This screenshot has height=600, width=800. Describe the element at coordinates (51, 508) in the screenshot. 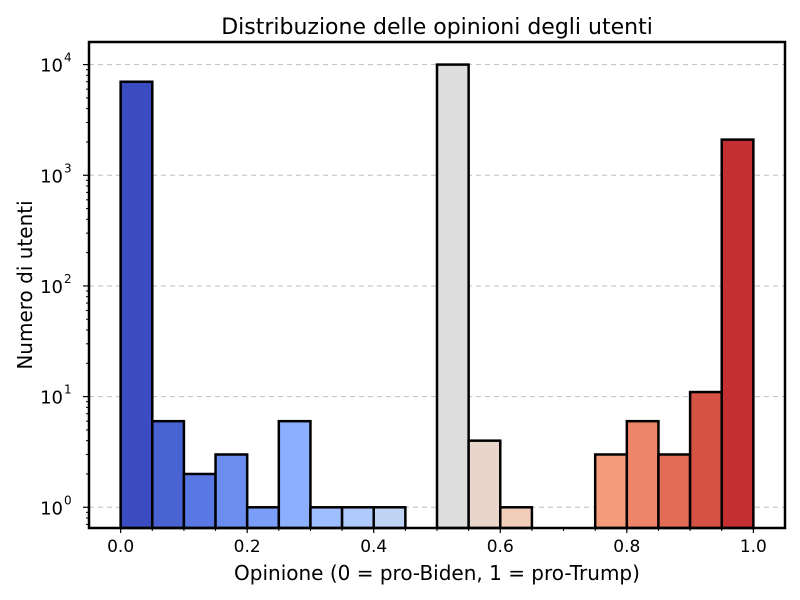

I see `y-tick-label-0: 10` at that location.